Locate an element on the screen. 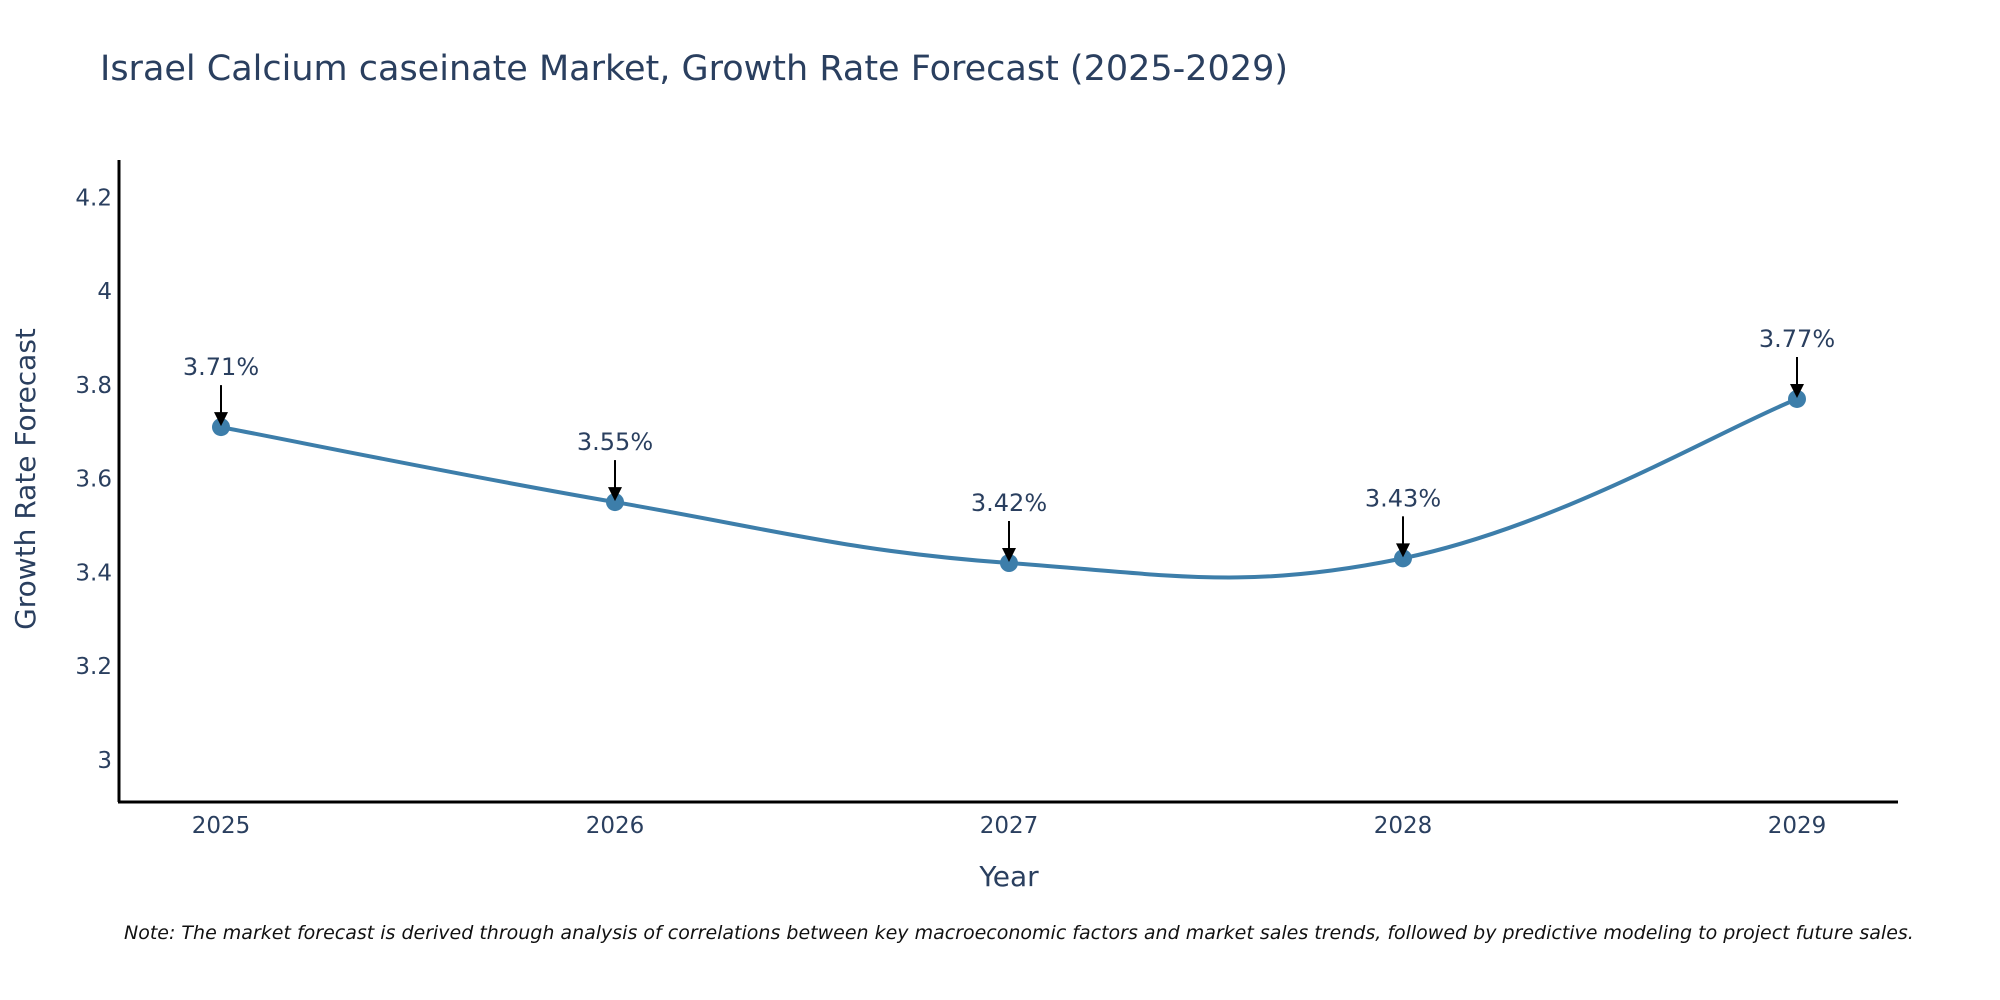 This screenshot has height=1000, width=2000. data-label: 3.43% is located at coordinates (1403, 498).